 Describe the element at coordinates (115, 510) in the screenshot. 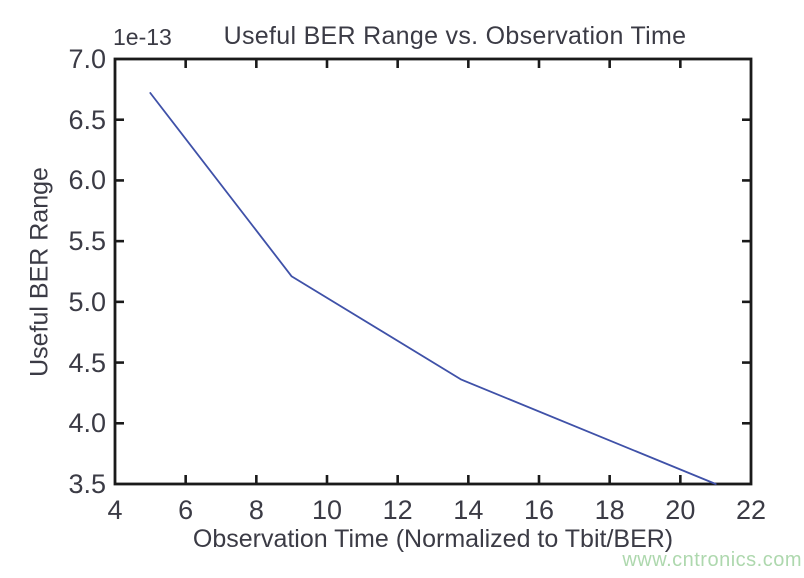

I see `x-tick-label: 4` at that location.